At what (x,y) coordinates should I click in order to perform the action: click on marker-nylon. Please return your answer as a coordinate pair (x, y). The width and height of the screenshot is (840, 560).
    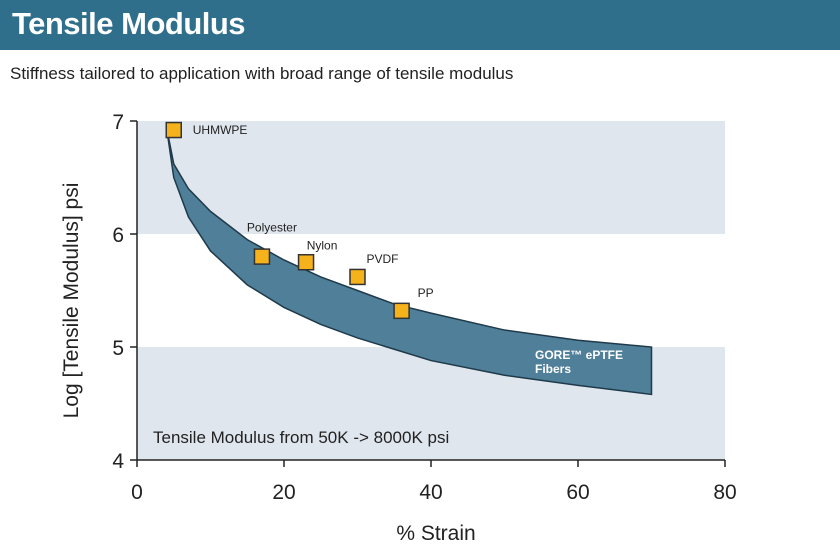
    Looking at the image, I should click on (306, 262).